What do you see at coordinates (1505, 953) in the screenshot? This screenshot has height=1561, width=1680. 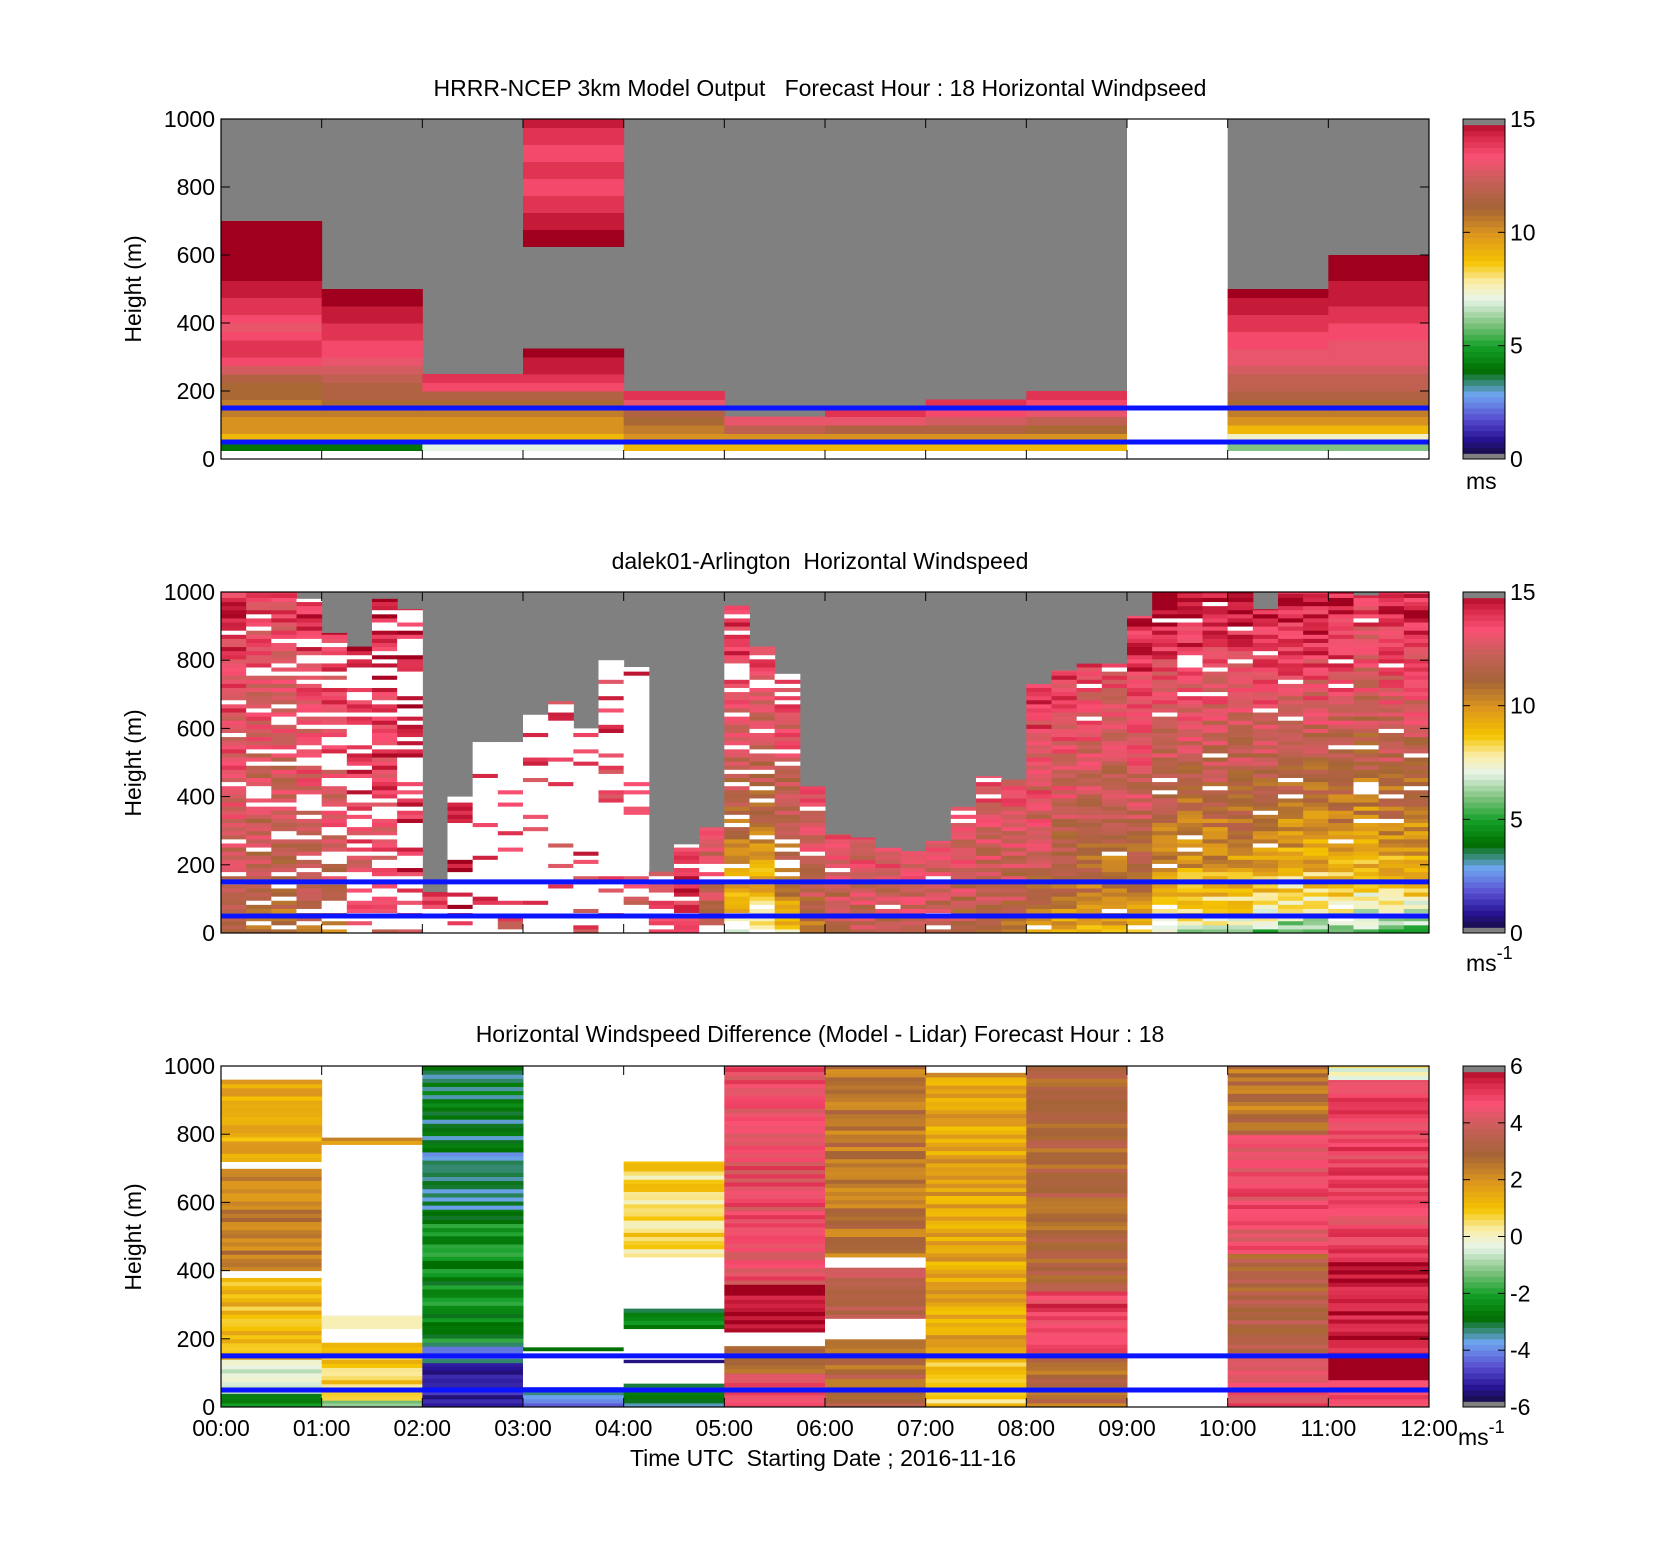 I see `colorbar-unit-superscript: -1` at bounding box center [1505, 953].